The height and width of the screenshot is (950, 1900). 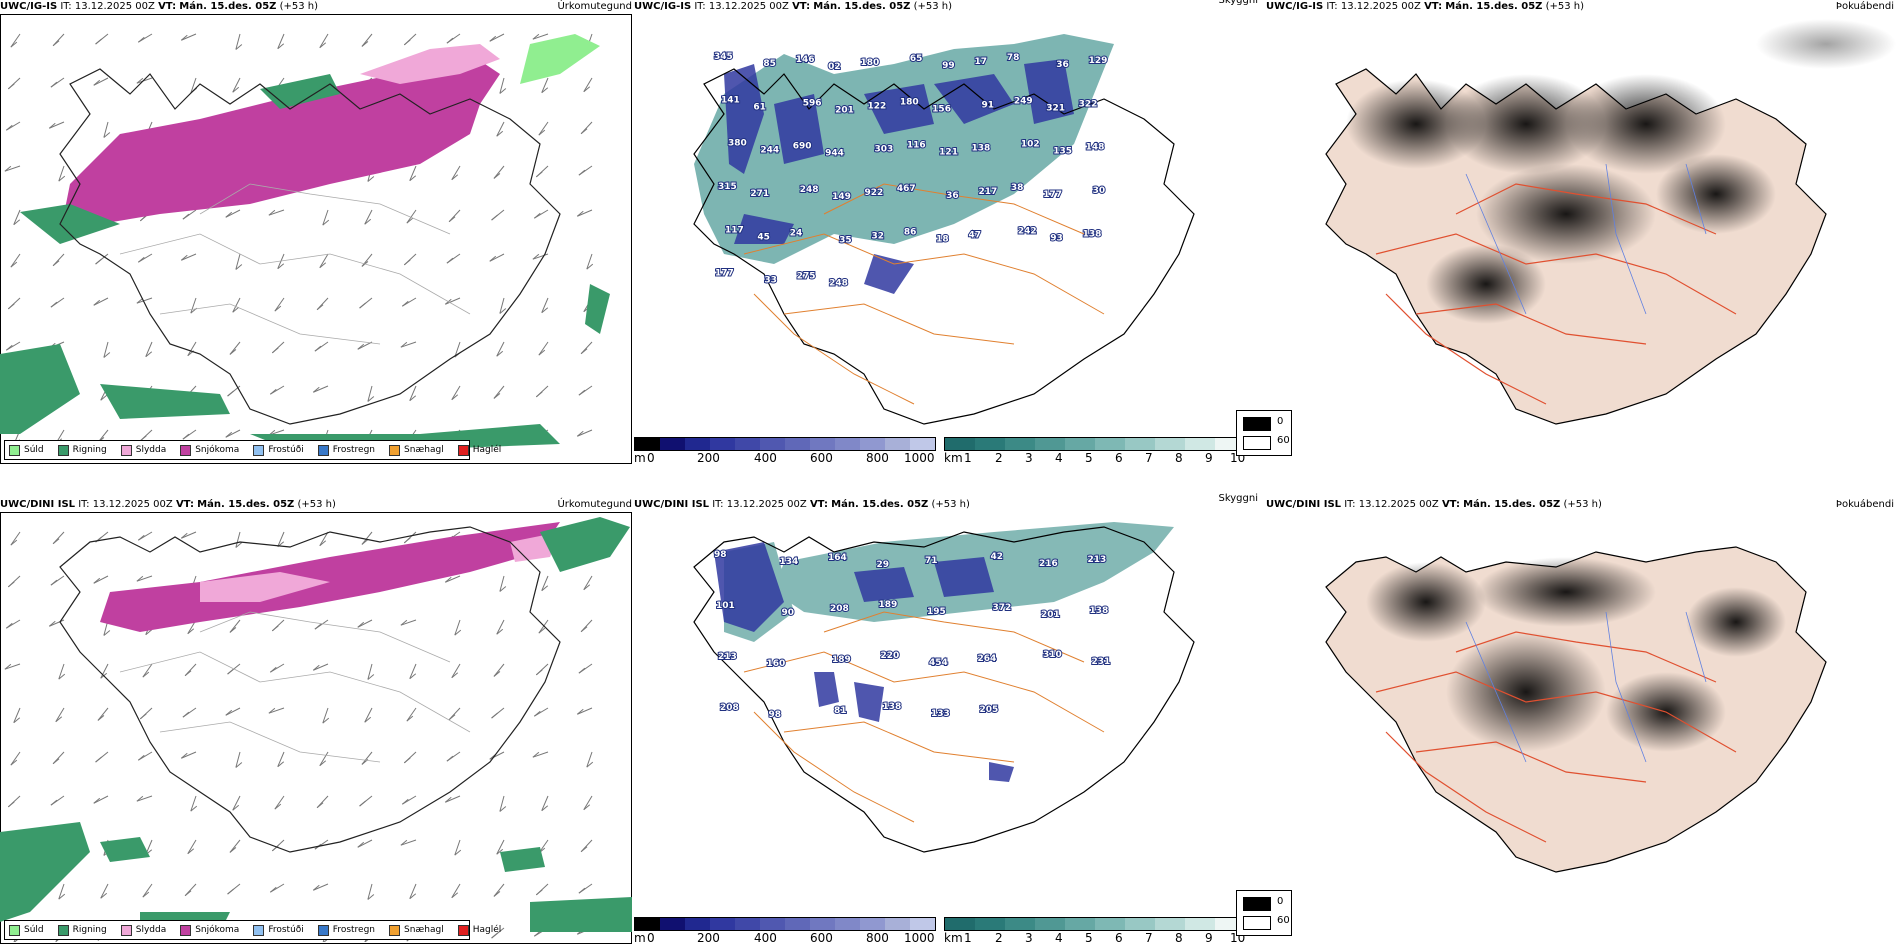 I want to click on ceiling-colorbar, so click(x=785, y=924).